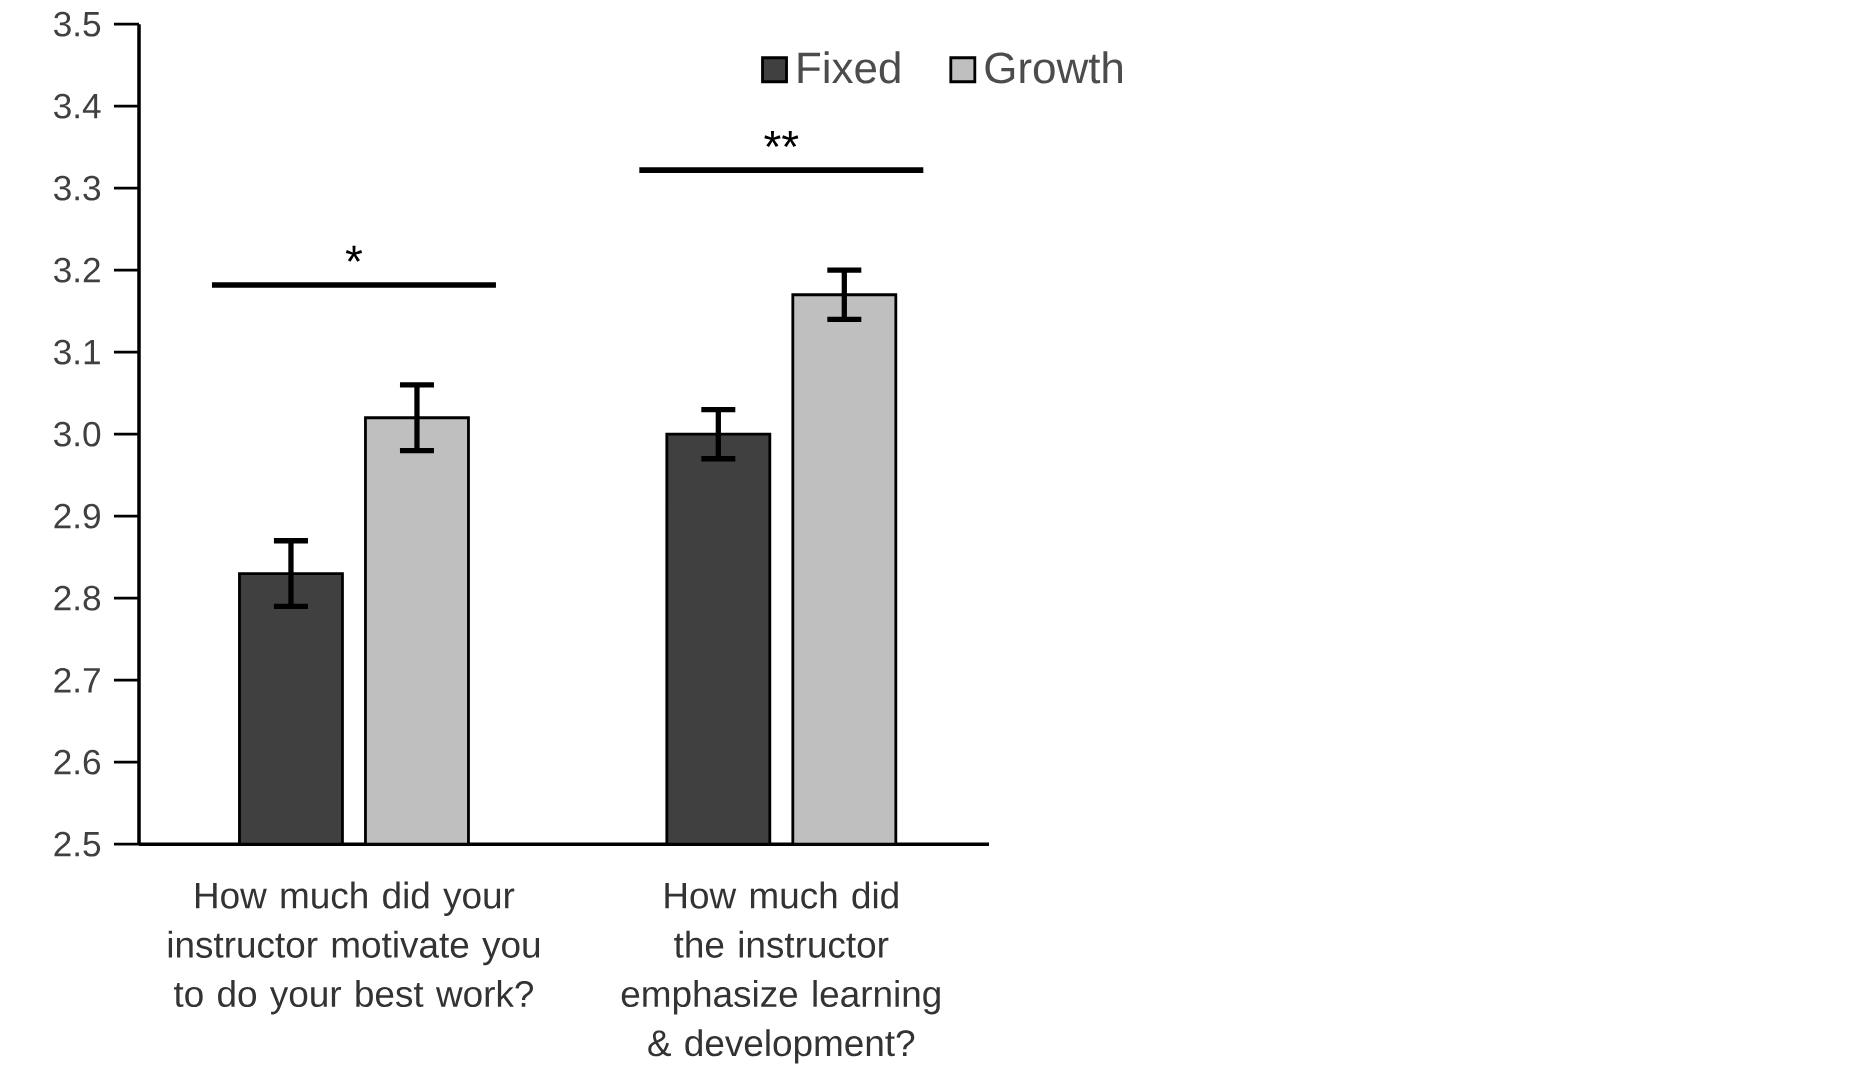 The height and width of the screenshot is (1075, 1873). I want to click on y-tick-label: 3.0, so click(77, 434).